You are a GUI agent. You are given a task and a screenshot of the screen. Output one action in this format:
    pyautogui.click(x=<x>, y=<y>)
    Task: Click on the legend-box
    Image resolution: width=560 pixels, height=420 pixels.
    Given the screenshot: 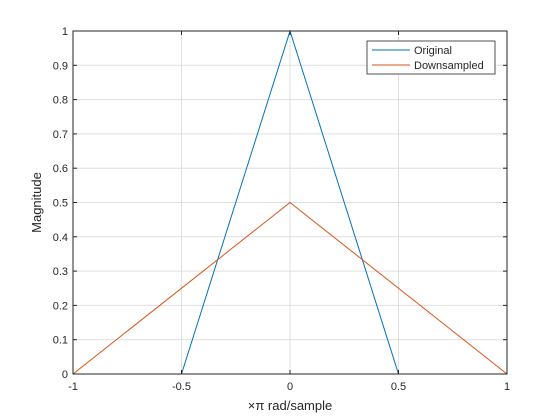 What is the action you would take?
    pyautogui.click(x=431, y=57)
    